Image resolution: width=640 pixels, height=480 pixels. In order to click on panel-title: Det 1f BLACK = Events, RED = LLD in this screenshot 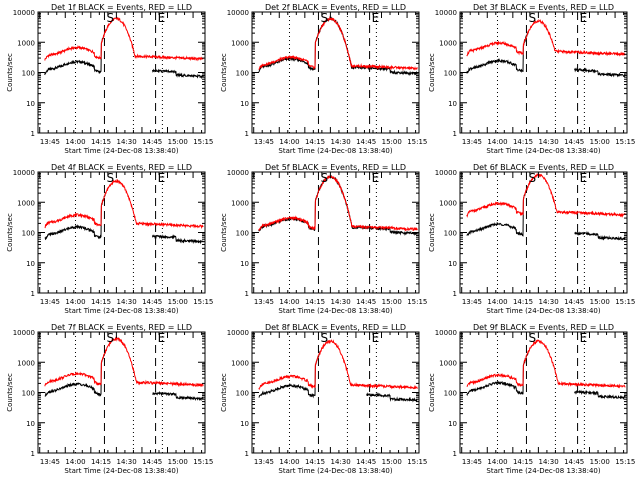, I will do `click(121, 7)`.